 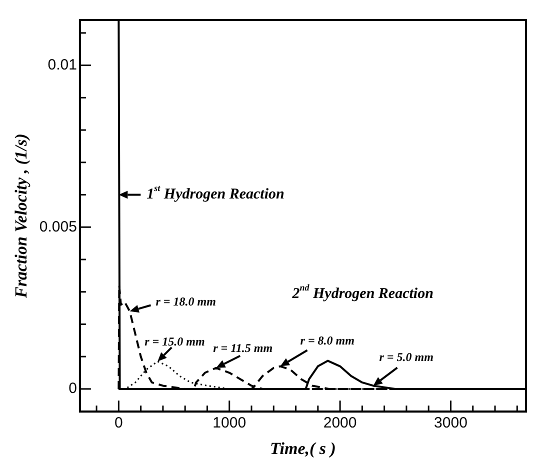 I want to click on x-tick-label: 1000, so click(x=229, y=423).